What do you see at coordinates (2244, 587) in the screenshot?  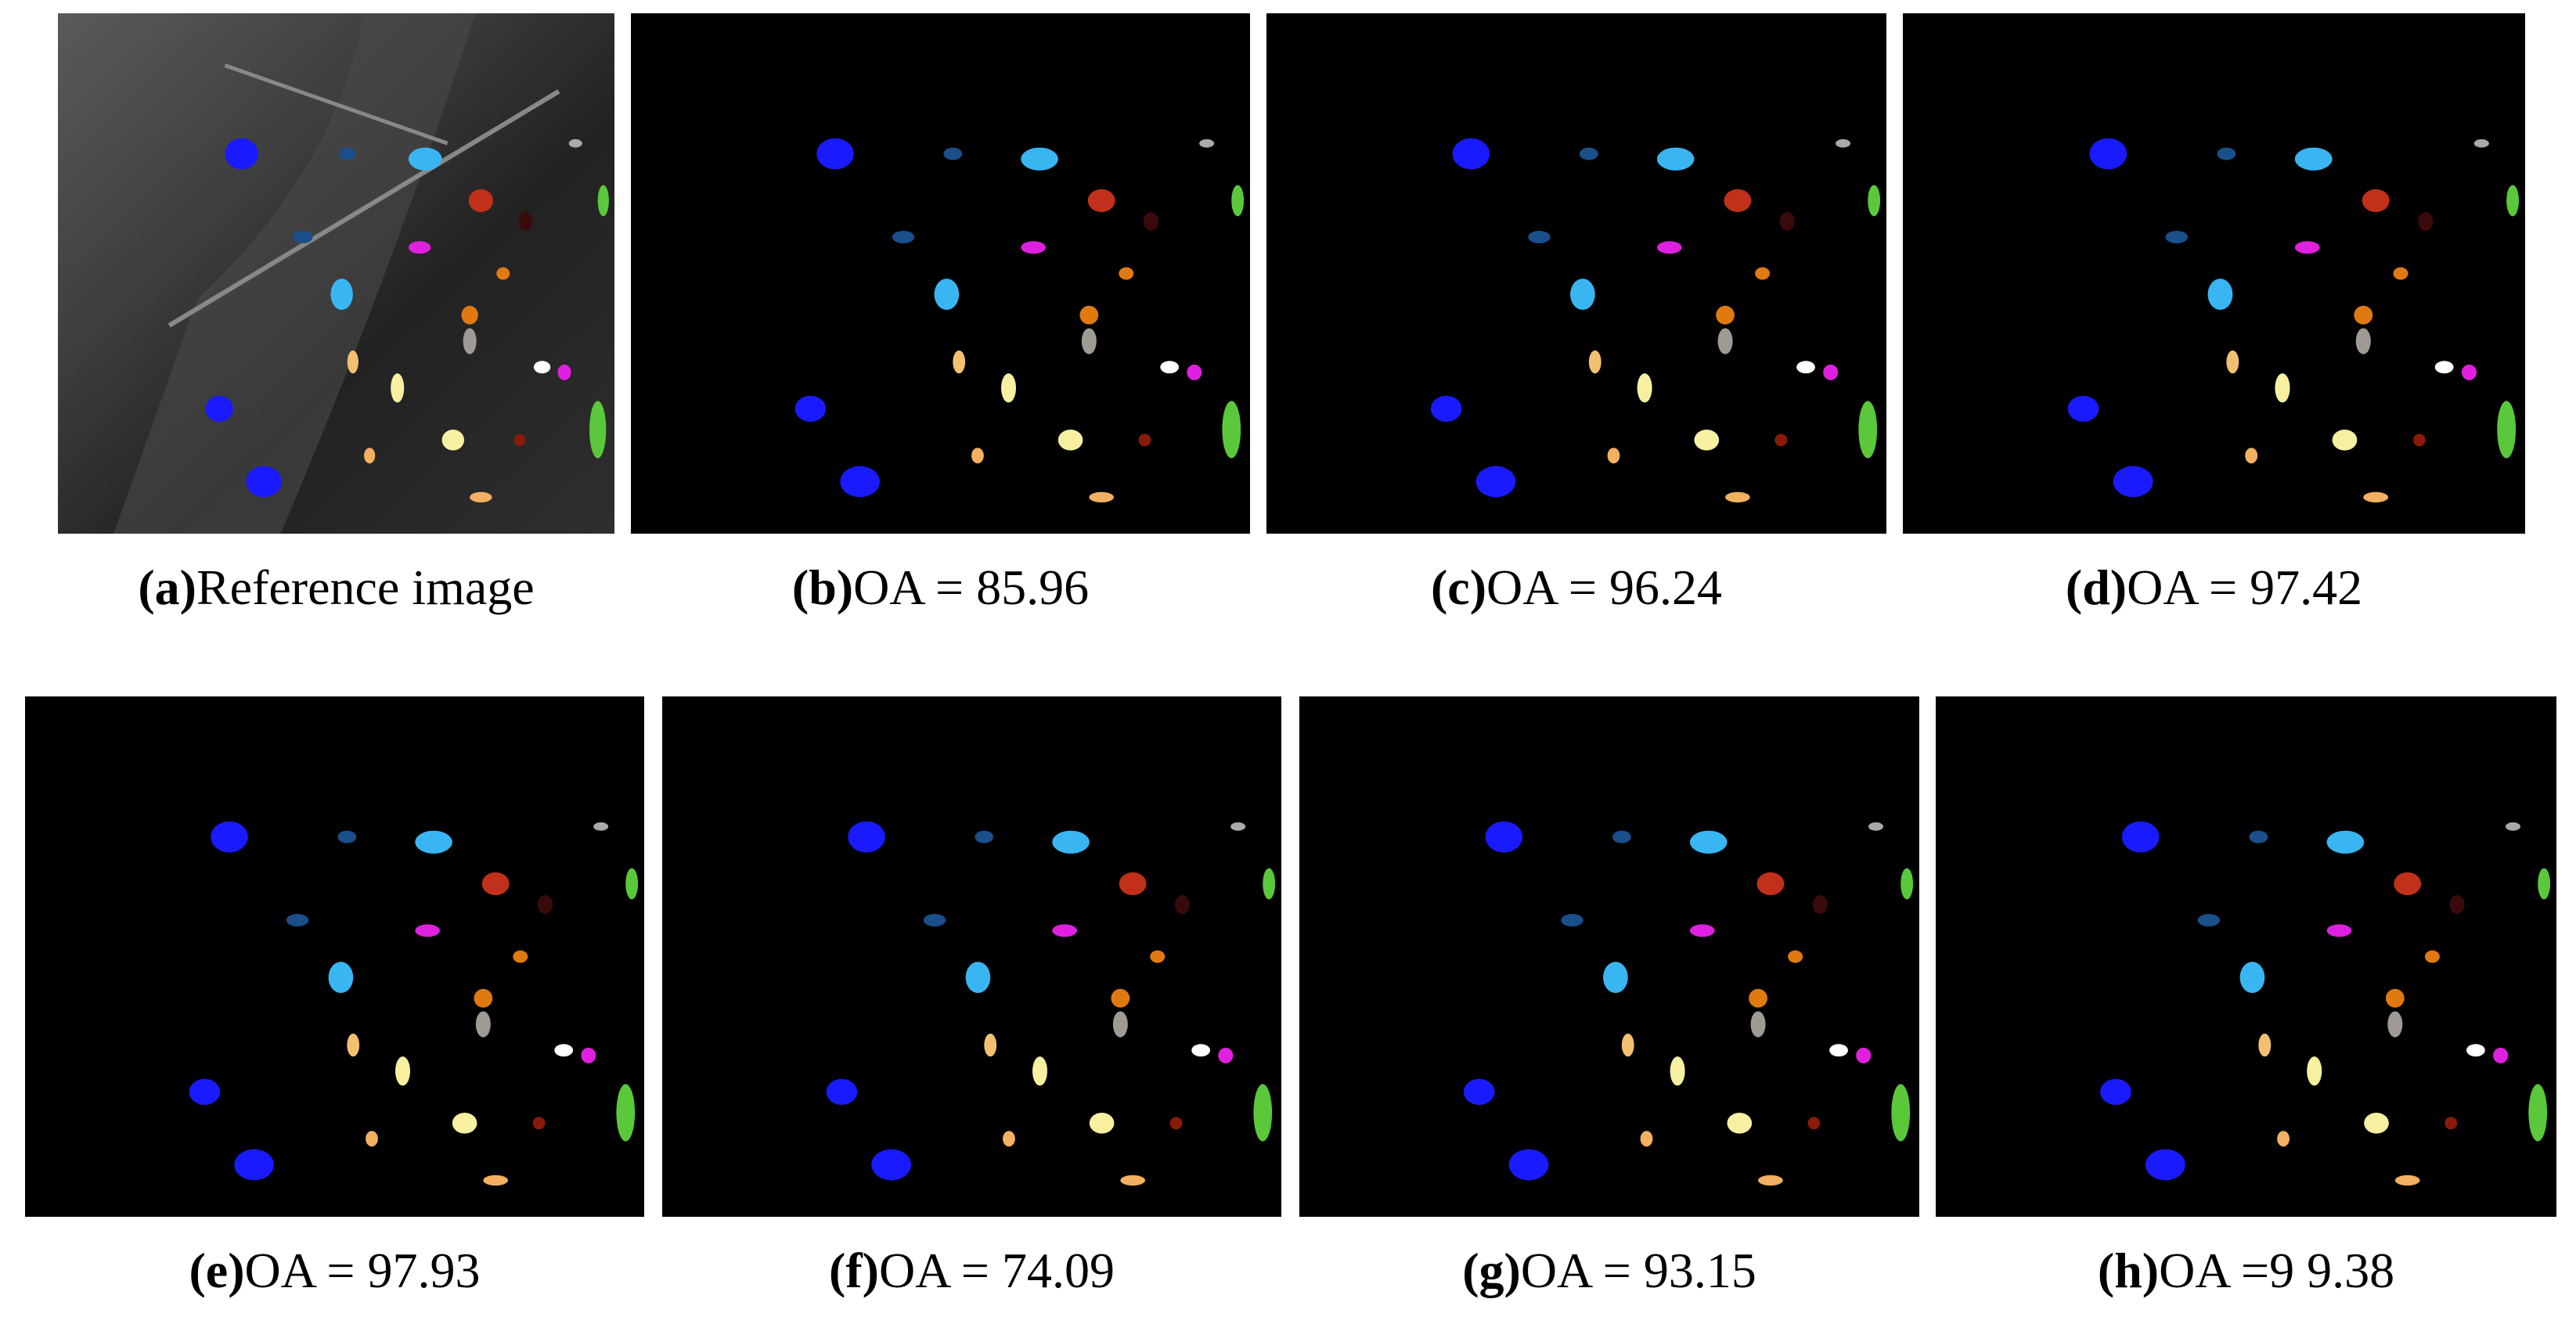 I see `caption-text: OA = 97.42` at bounding box center [2244, 587].